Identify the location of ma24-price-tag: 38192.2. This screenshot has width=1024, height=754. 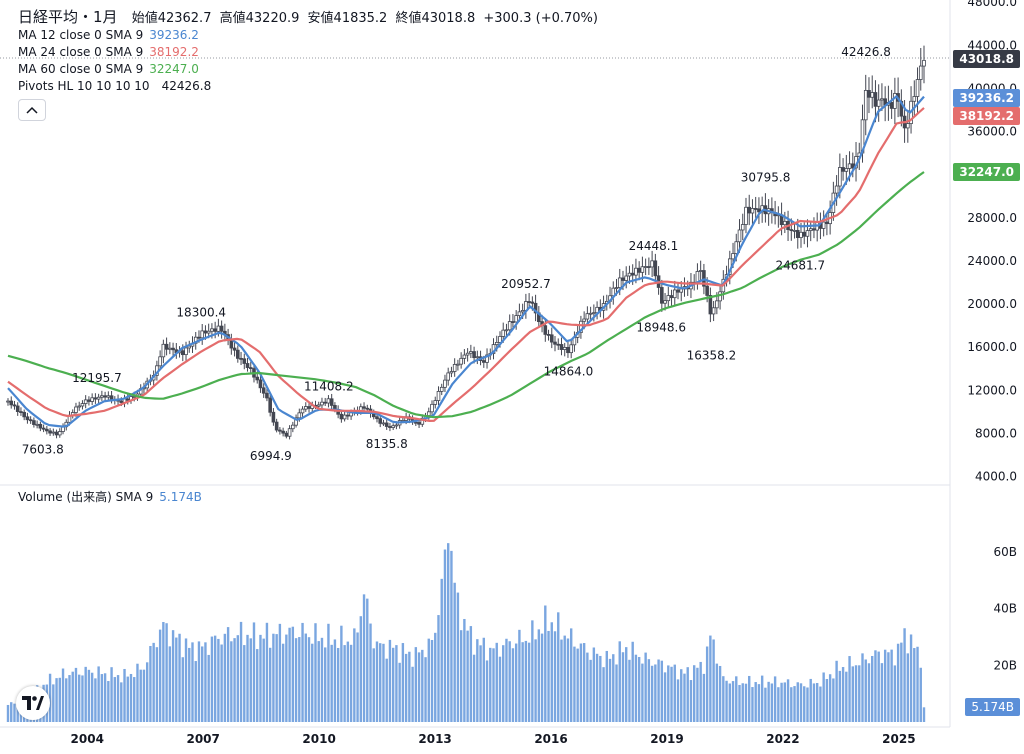
(986, 116).